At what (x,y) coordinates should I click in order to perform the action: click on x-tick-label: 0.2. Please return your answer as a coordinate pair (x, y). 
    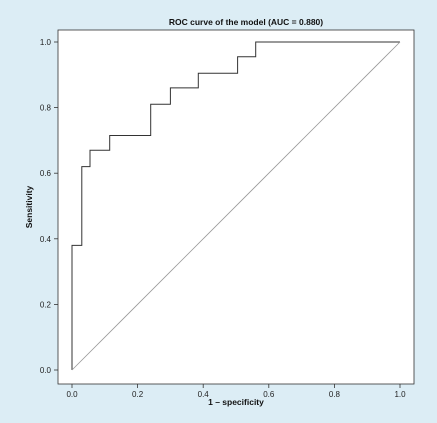
    Looking at the image, I should click on (138, 394).